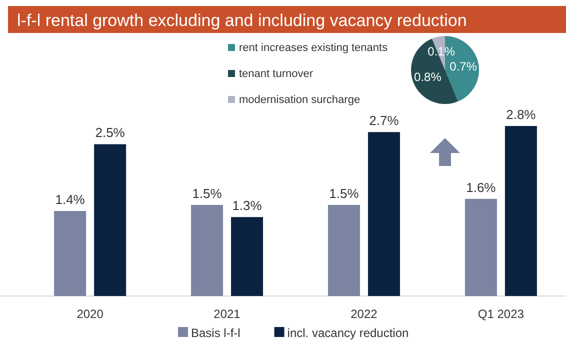 The height and width of the screenshot is (349, 566). Describe the element at coordinates (70, 199) in the screenshot. I see `data-label: 1.4%` at that location.